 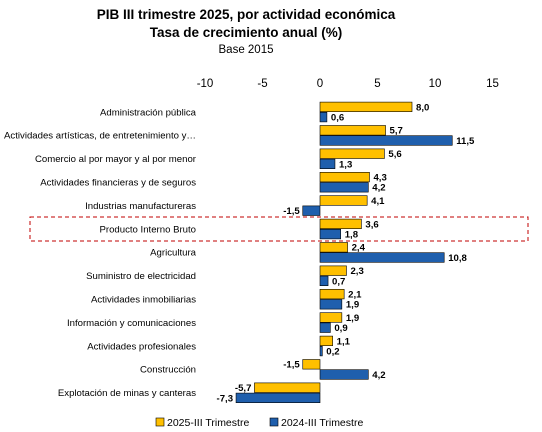 I want to click on category-label: Información y comunicaciones, so click(x=131, y=323).